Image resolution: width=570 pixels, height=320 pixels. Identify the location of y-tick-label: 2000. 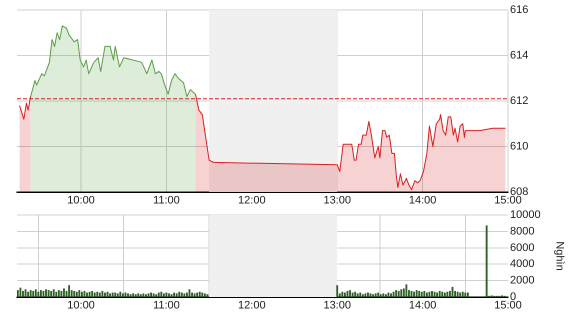
(522, 280).